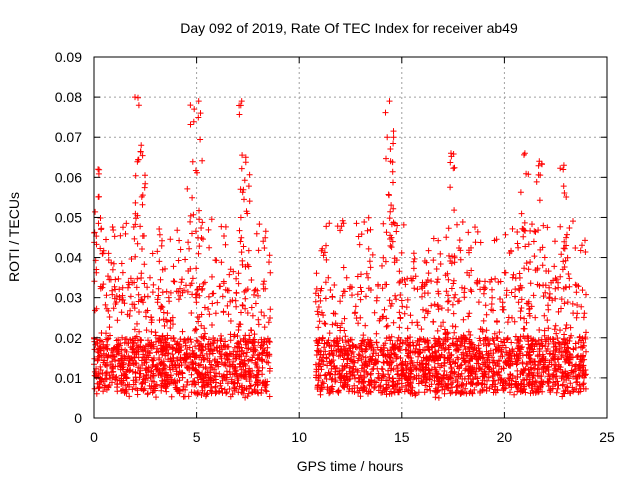 The image size is (640, 480). What do you see at coordinates (299, 437) in the screenshot?
I see `x-tick-label: 10` at bounding box center [299, 437].